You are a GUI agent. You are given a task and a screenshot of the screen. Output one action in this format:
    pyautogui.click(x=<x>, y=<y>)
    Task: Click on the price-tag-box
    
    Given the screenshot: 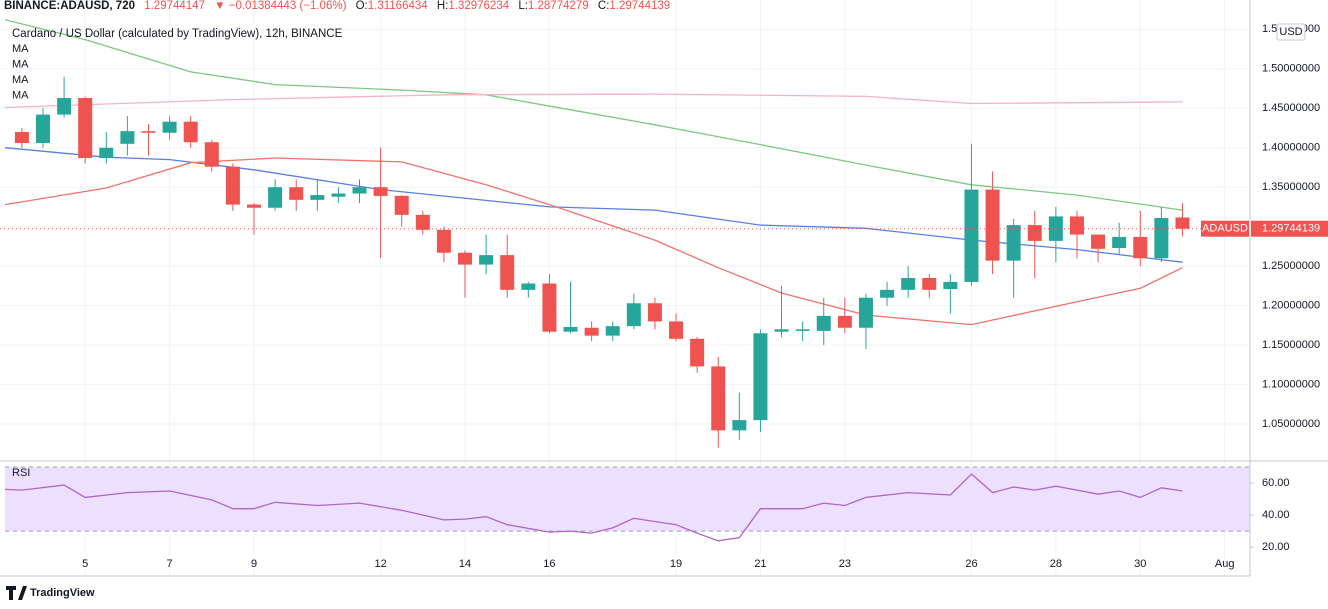 What is the action you would take?
    pyautogui.click(x=1289, y=228)
    